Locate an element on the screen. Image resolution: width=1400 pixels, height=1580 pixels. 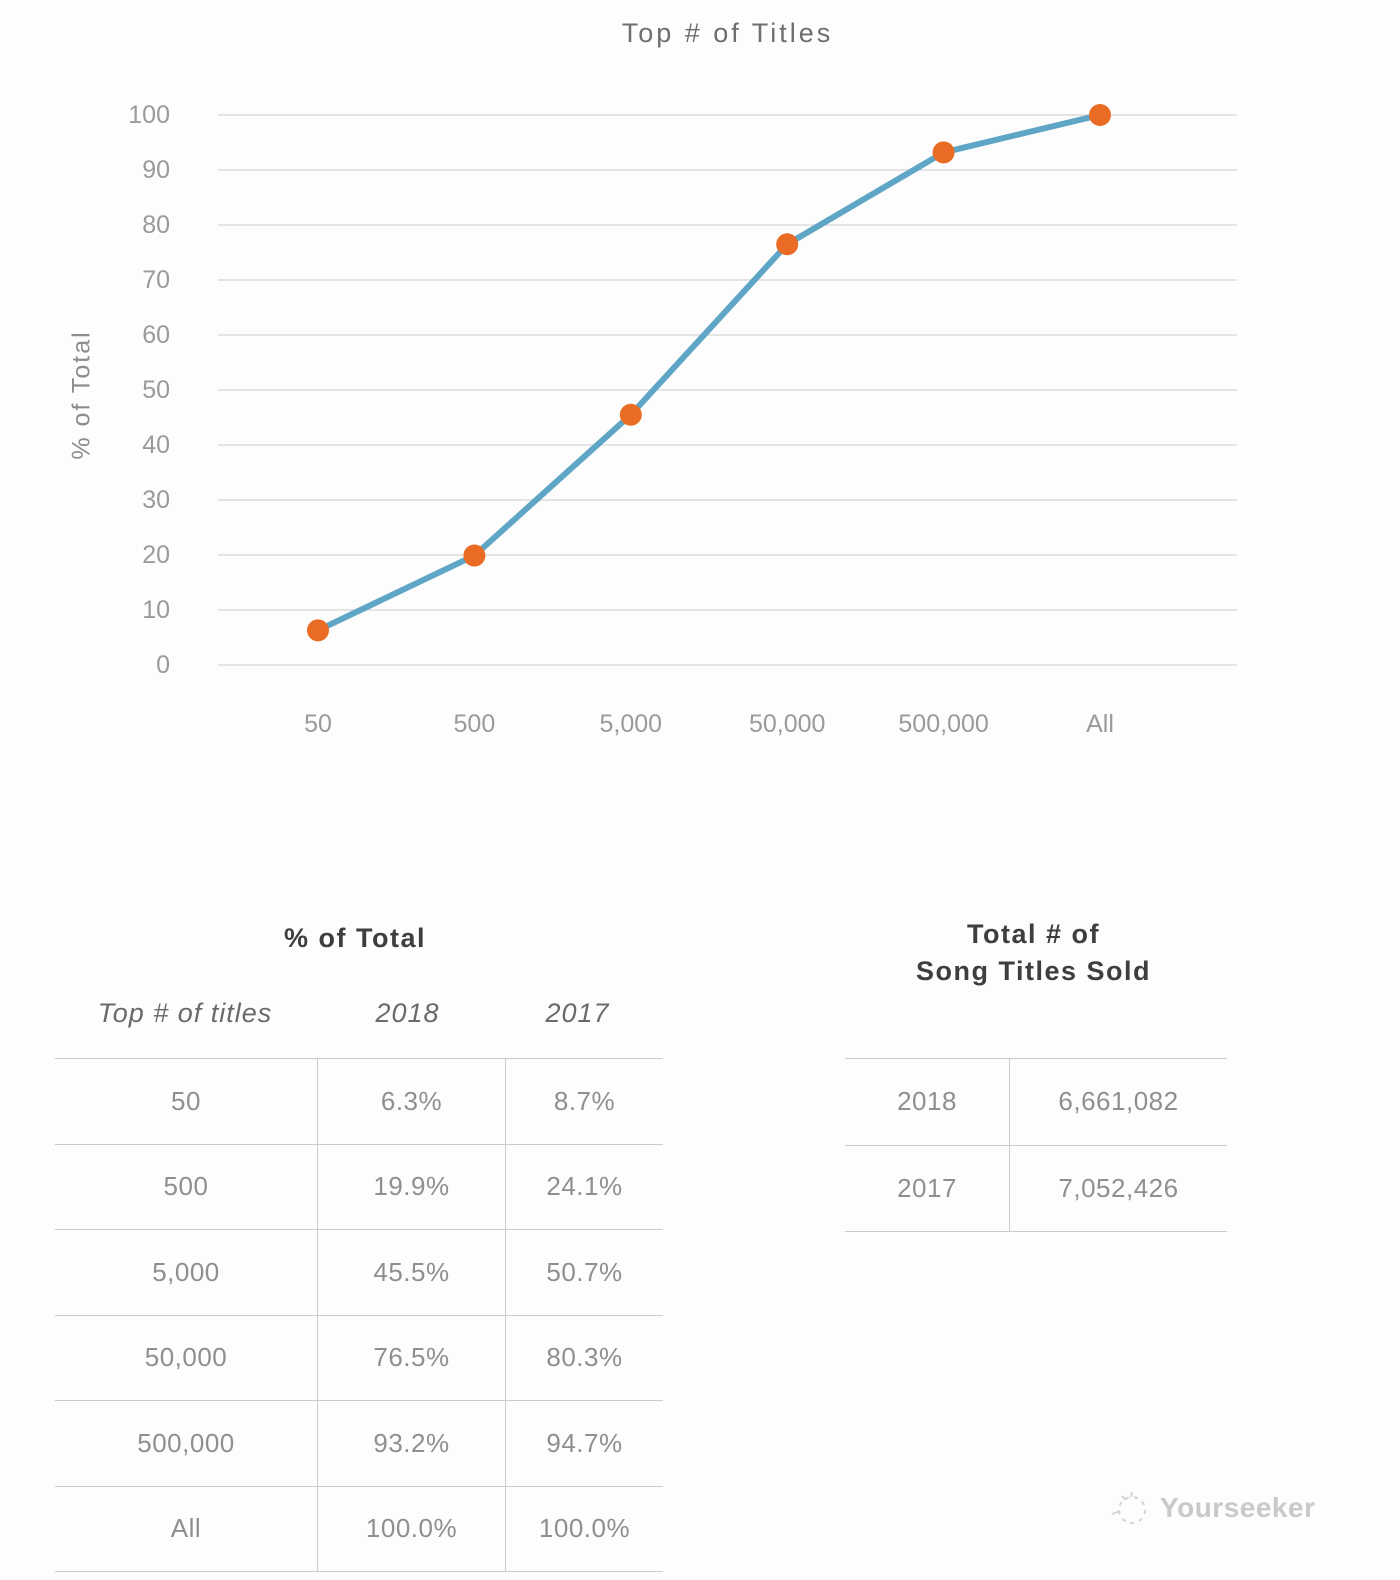
y-tick-label: 100 is located at coordinates (149, 115).